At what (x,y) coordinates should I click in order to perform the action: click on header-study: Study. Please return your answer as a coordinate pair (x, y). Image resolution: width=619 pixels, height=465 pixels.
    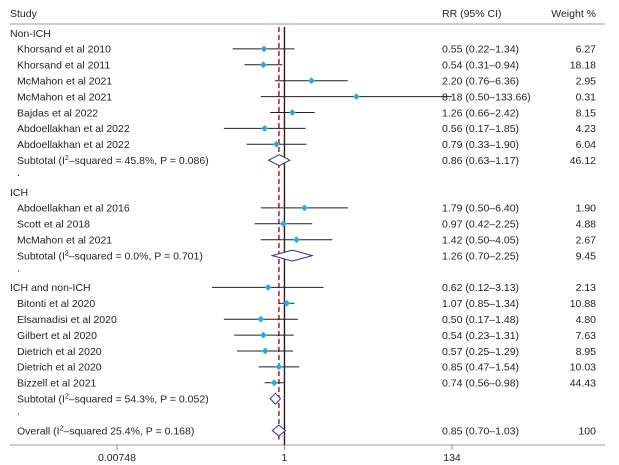
    Looking at the image, I should click on (24, 14).